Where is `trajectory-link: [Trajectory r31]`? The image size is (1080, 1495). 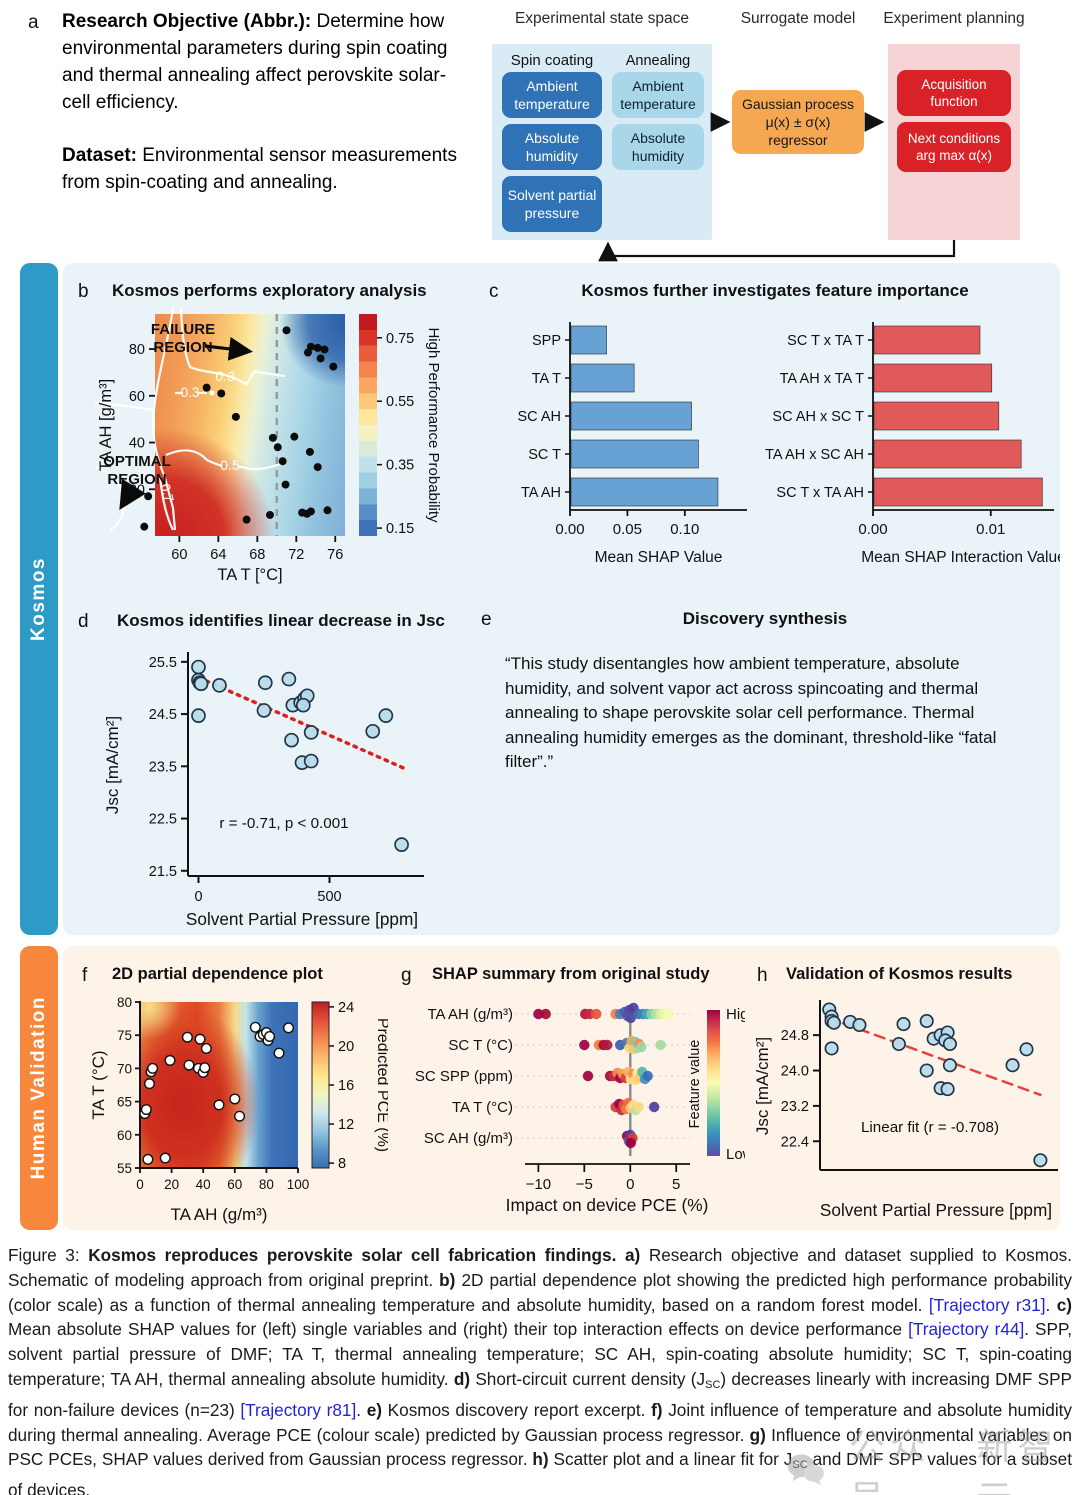 trajectory-link: [Trajectory r31] is located at coordinates (987, 1304).